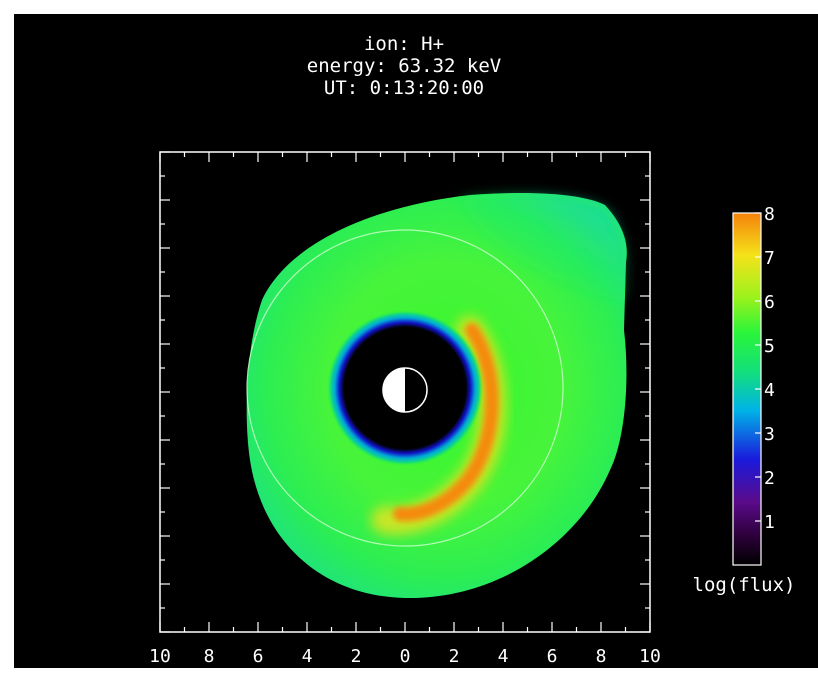 This screenshot has width=818, height=675. What do you see at coordinates (769, 302) in the screenshot?
I see `colorbar-tick-label: 6` at bounding box center [769, 302].